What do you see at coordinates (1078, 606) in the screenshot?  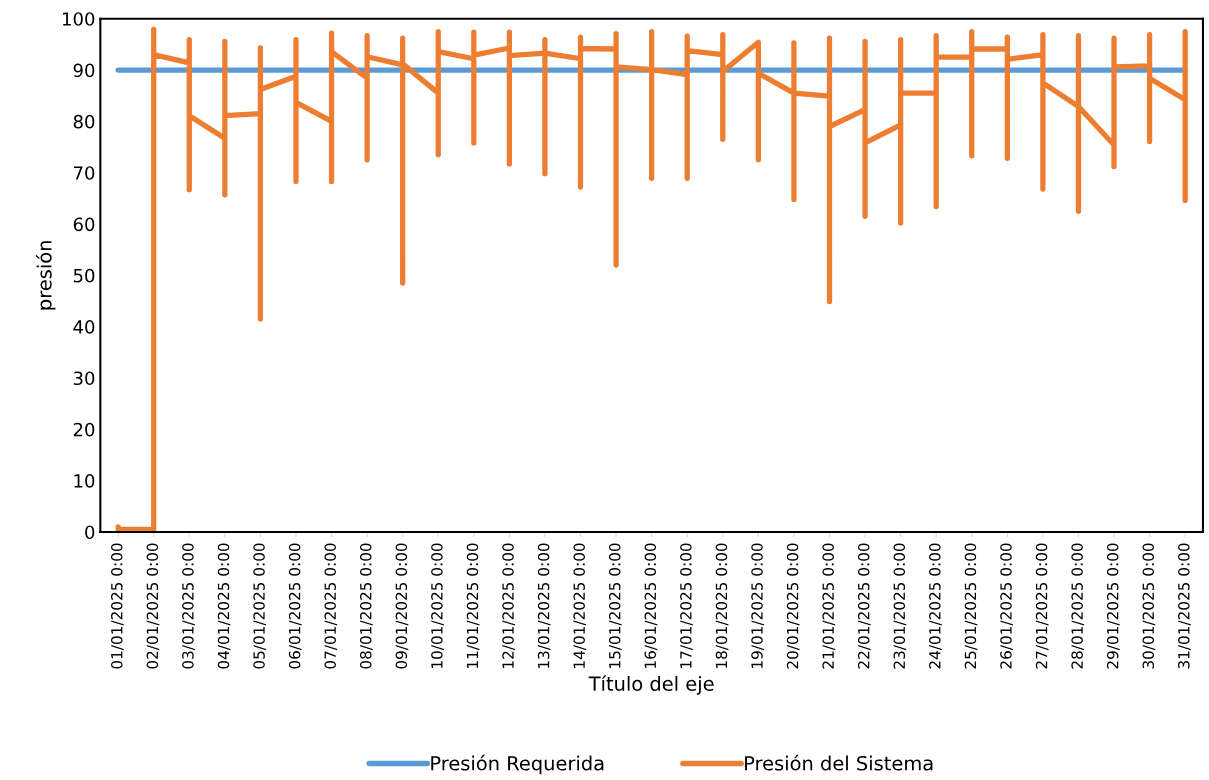 I see `x-tick-label: 28/01/2025 0:00` at bounding box center [1078, 606].